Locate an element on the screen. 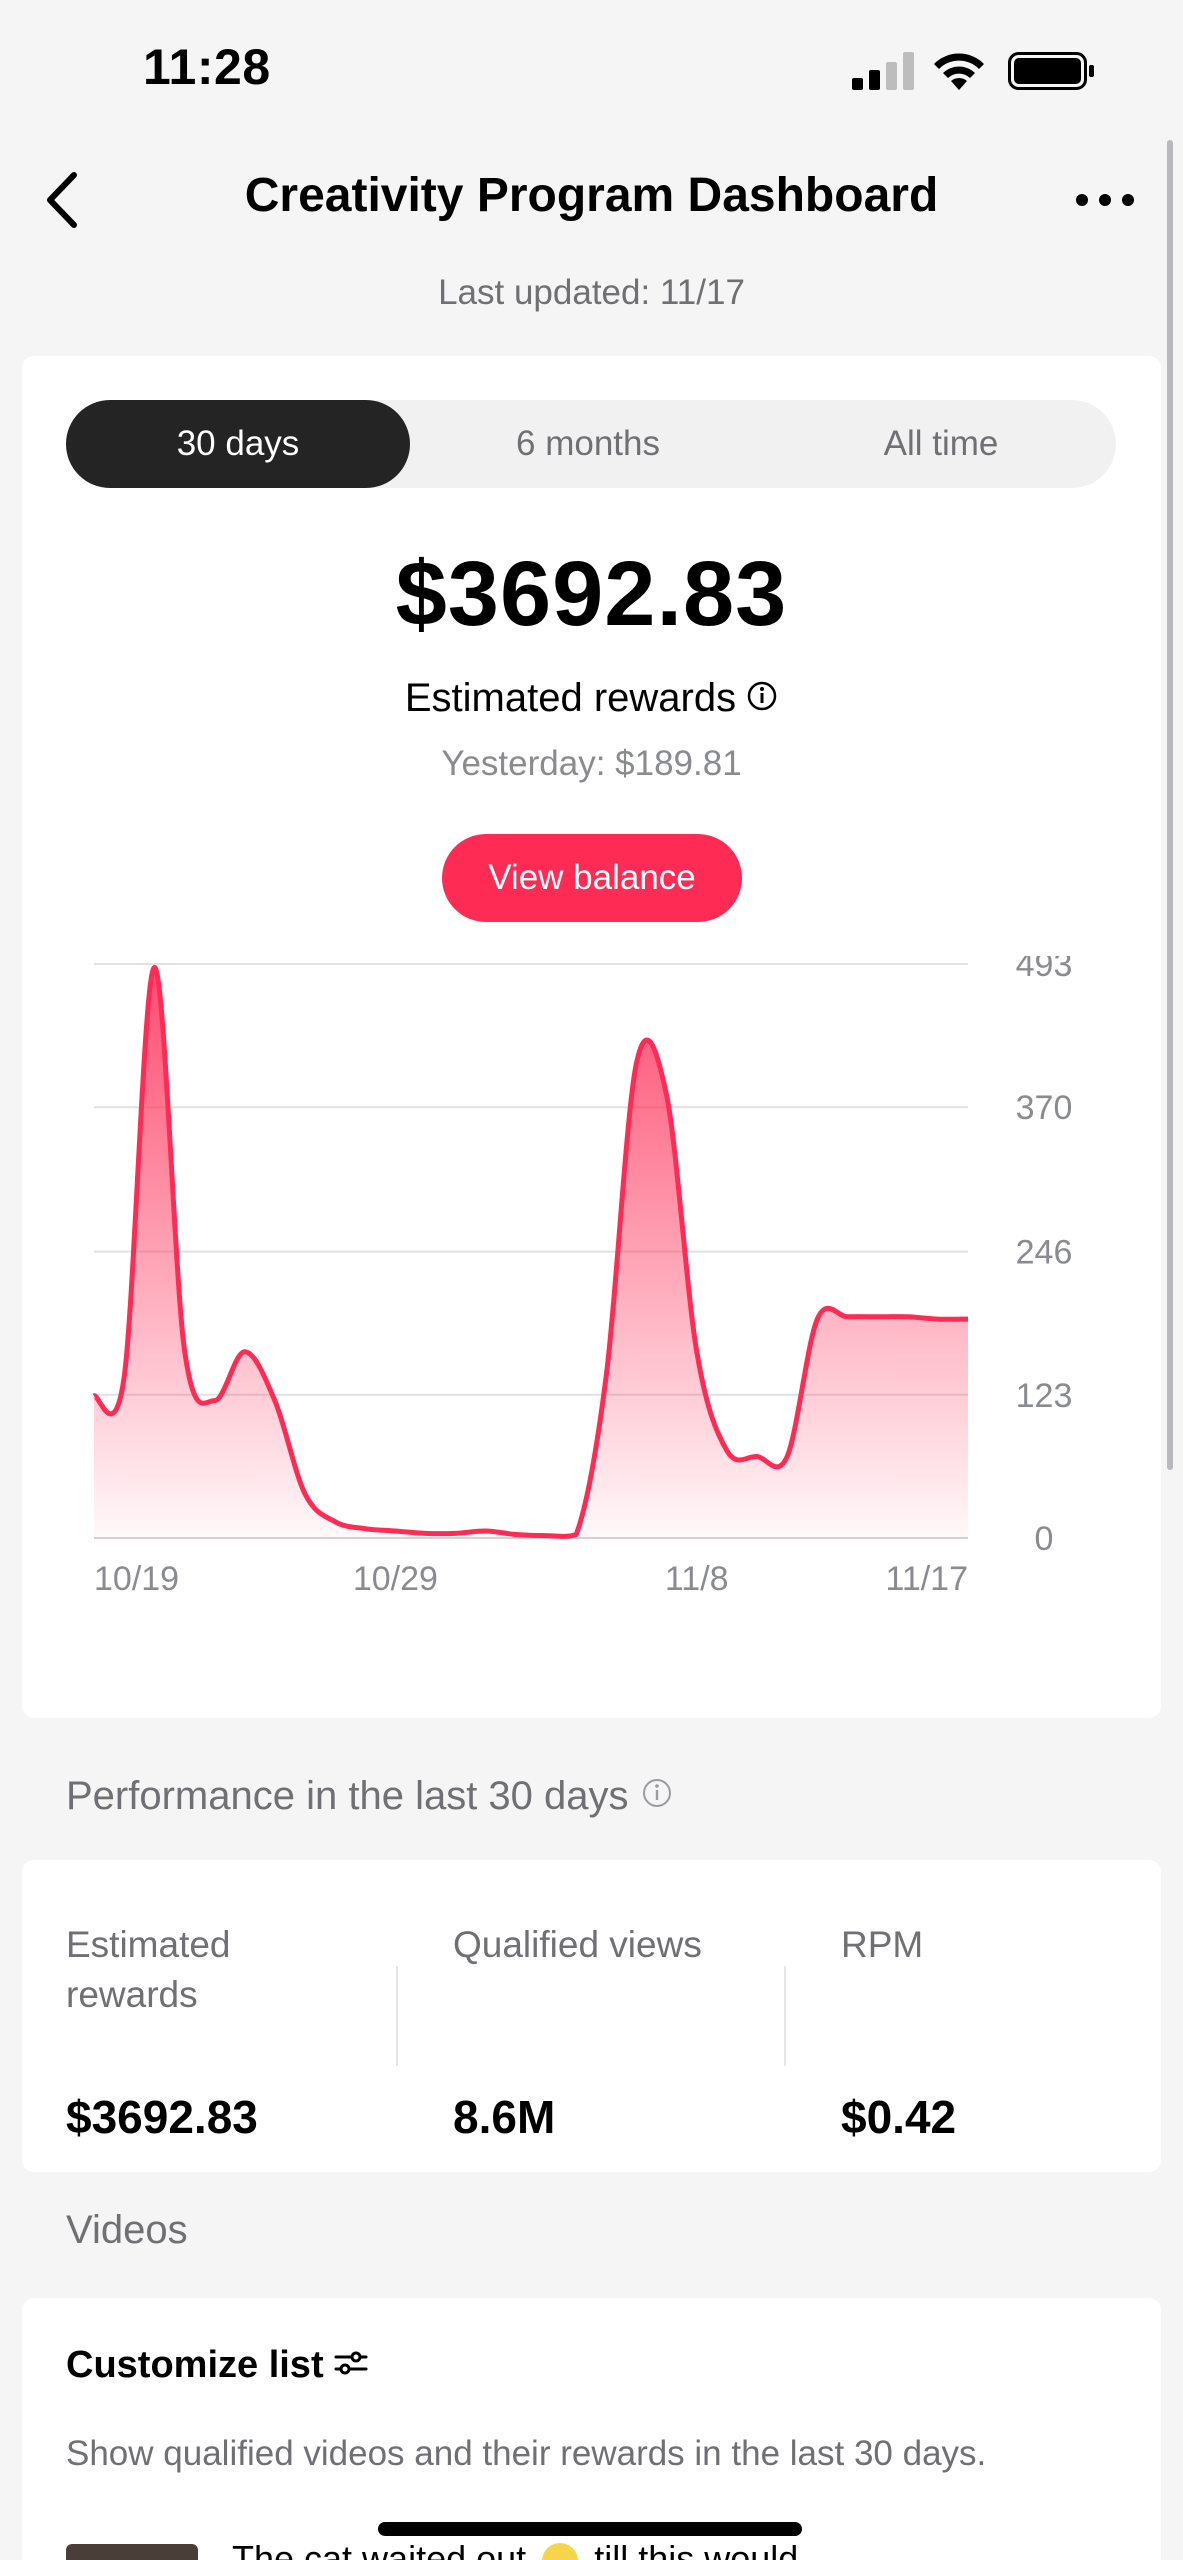  stat-qualified-views: Qualified views 8.6M is located at coordinates (618, 2031).